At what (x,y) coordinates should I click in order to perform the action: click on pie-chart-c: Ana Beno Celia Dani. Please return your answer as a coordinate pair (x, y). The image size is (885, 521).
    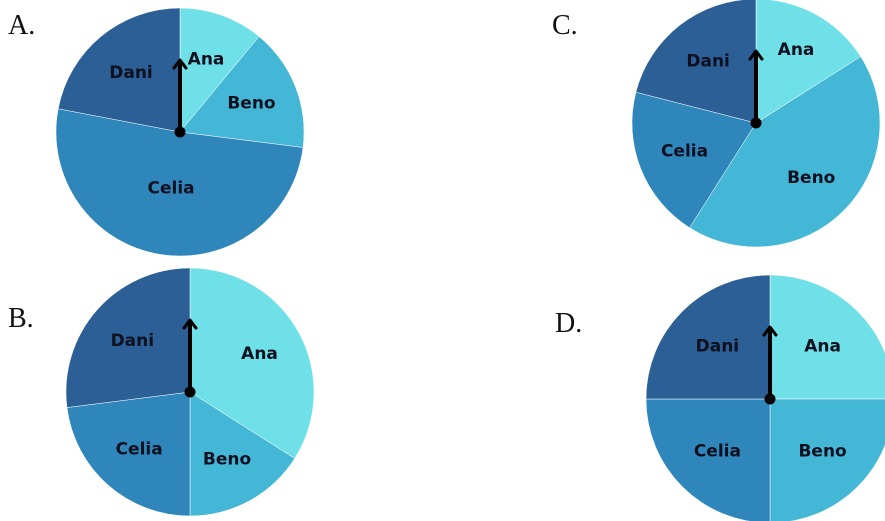
    Looking at the image, I should click on (756, 124).